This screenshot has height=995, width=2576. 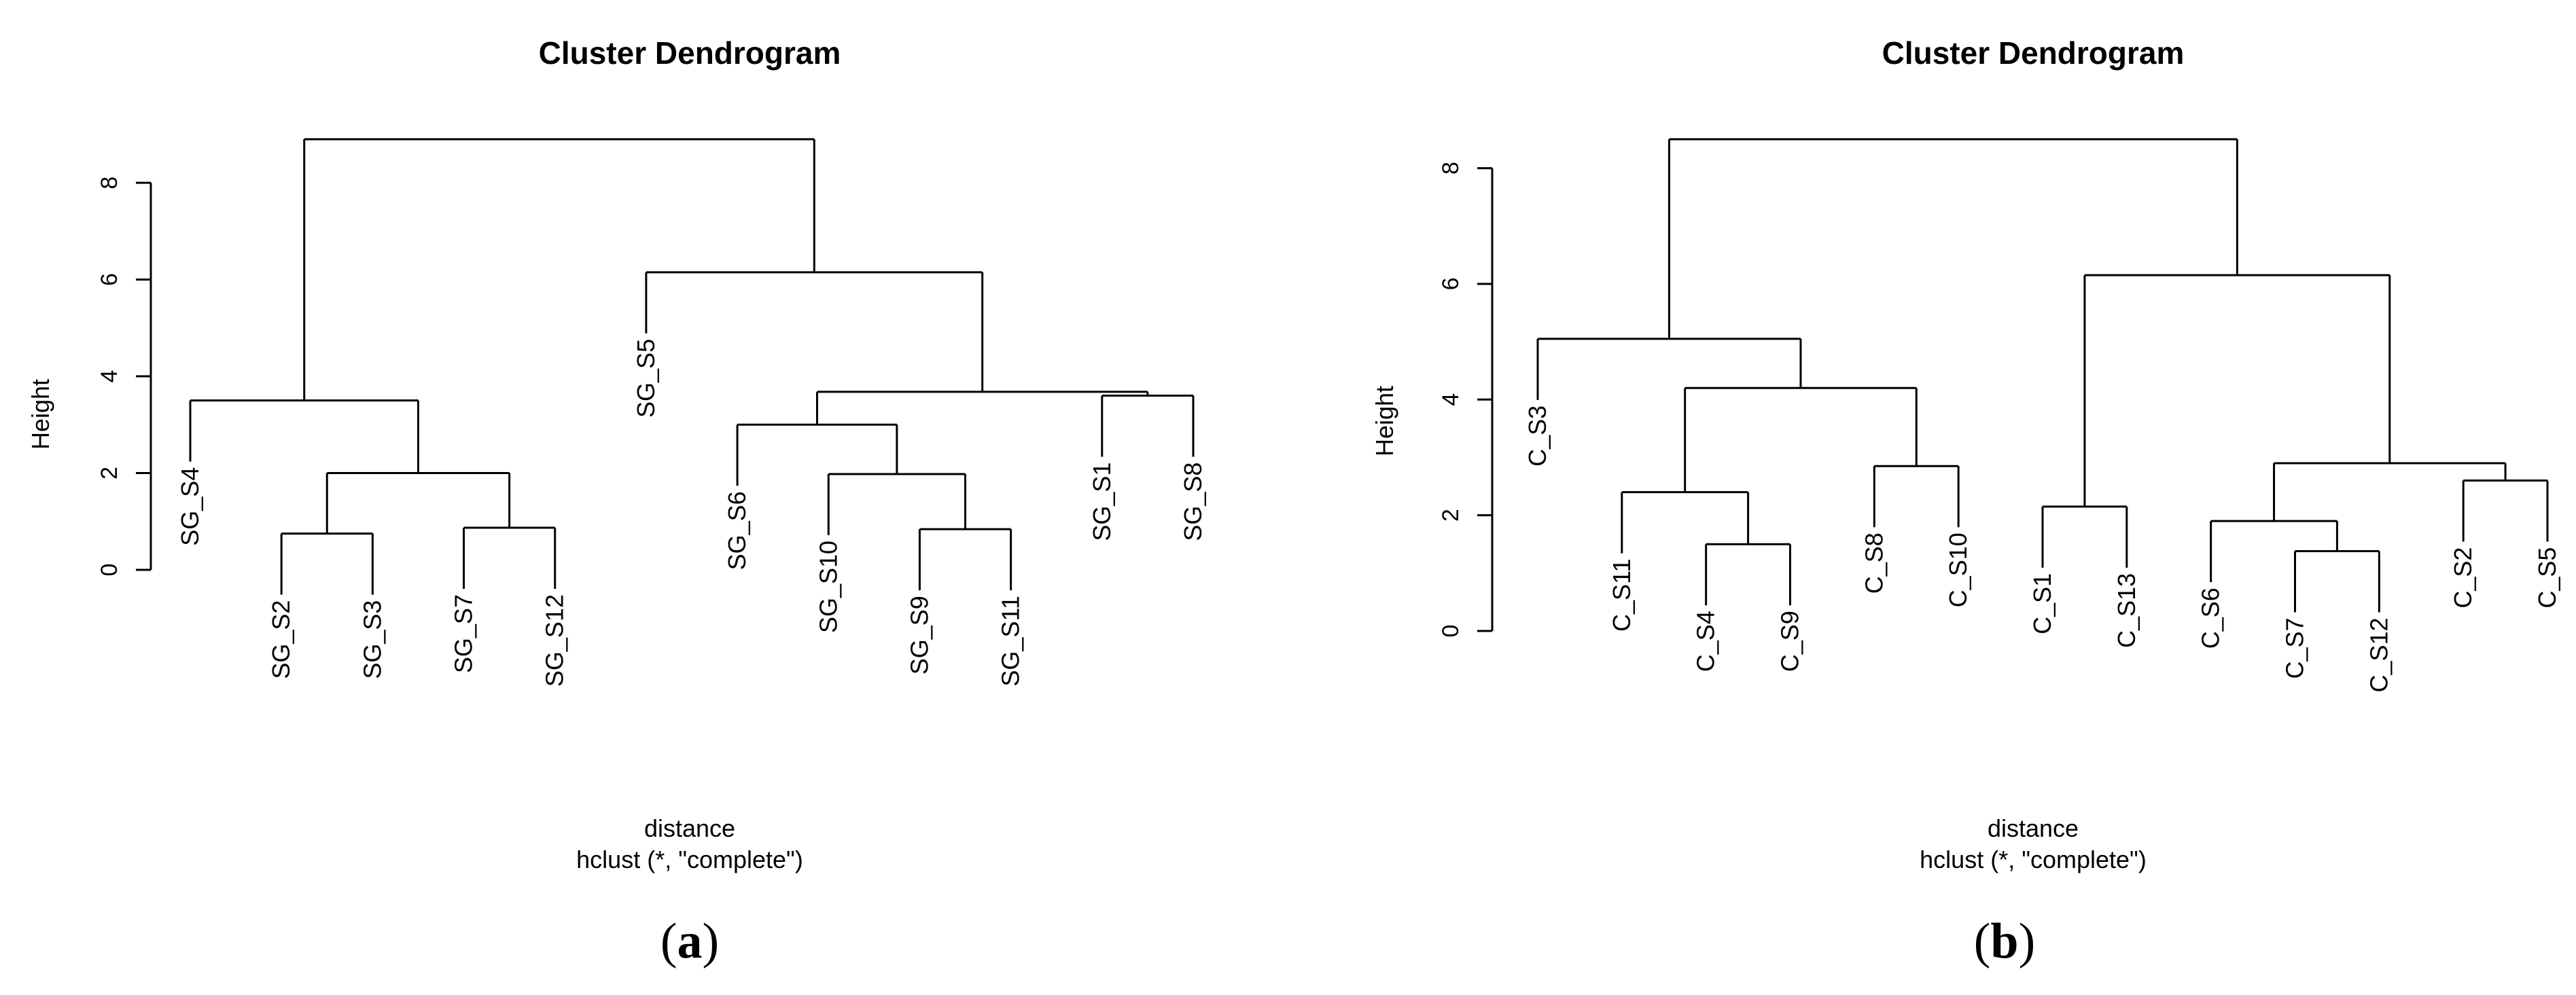 I want to click on leaf-label: C_S3, so click(x=1537, y=436).